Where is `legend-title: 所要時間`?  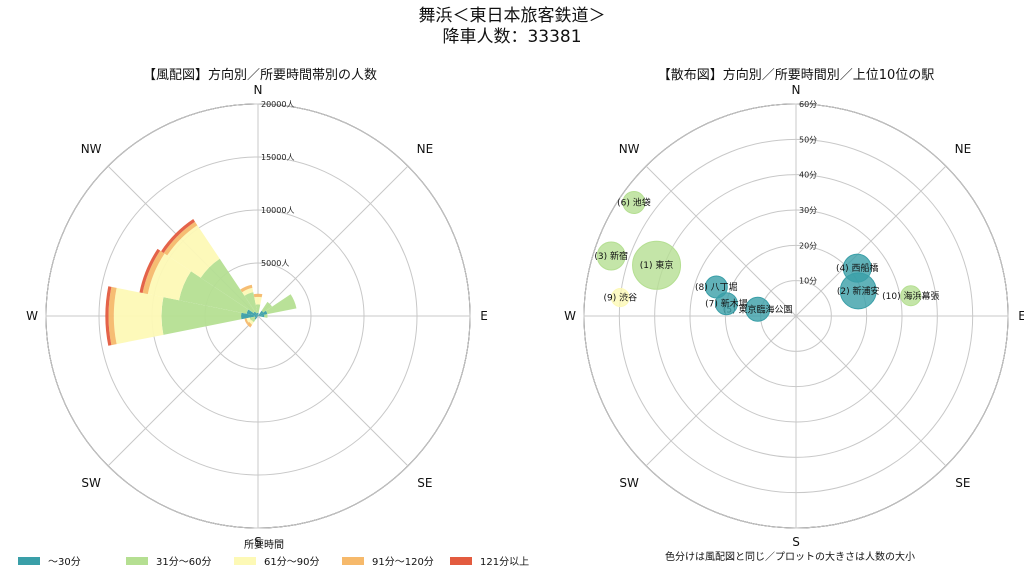 legend-title: 所要時間 is located at coordinates (264, 545).